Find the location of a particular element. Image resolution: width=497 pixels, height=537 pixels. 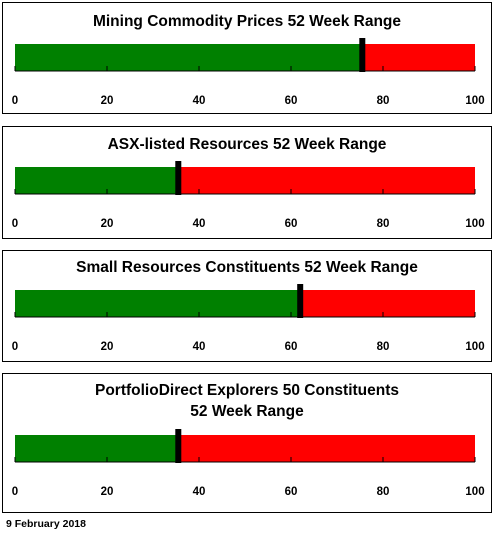

chart-title-line-2: 52 Week Range is located at coordinates (247, 411).